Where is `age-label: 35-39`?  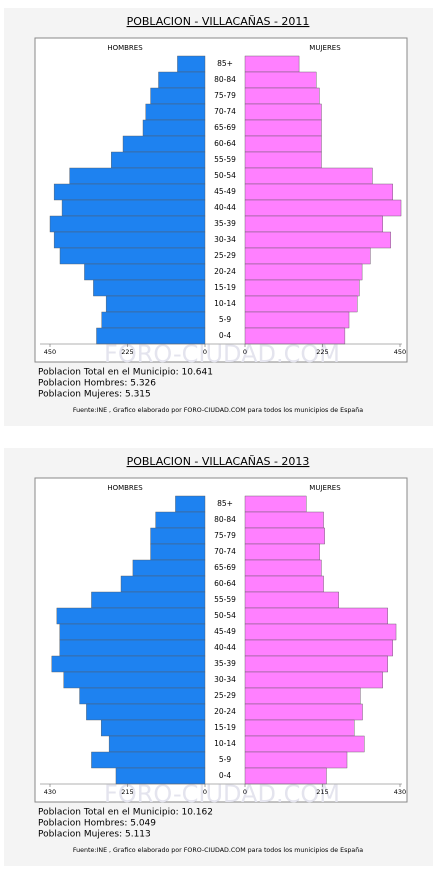 age-label: 35-39 is located at coordinates (225, 663).